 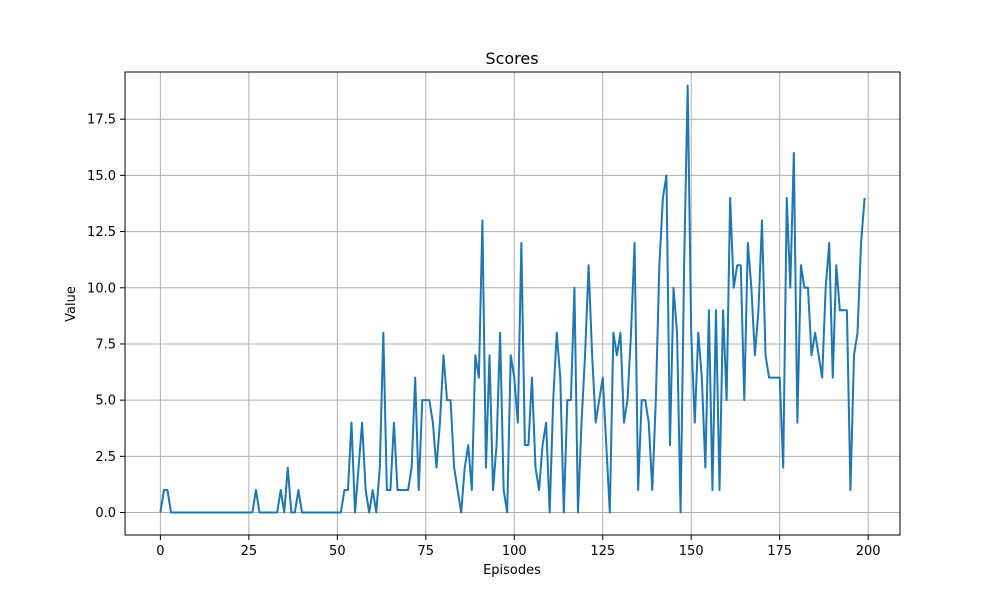 What do you see at coordinates (868, 551) in the screenshot?
I see `x-tick-label: 200` at bounding box center [868, 551].